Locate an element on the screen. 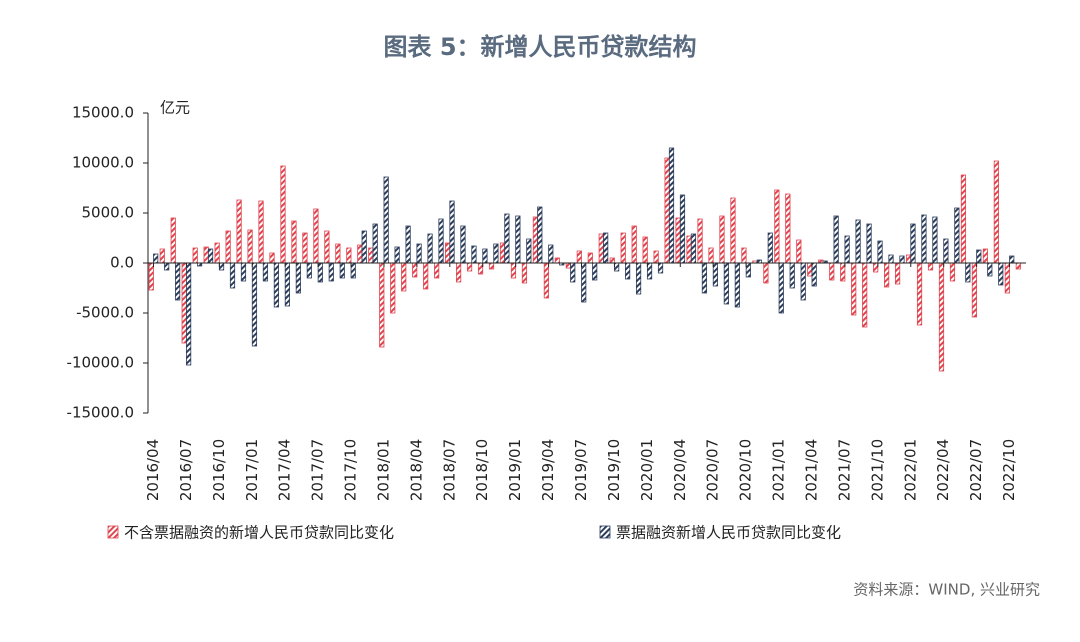 The height and width of the screenshot is (642, 1080). x-tick-label: 2021/04 is located at coordinates (811, 470).